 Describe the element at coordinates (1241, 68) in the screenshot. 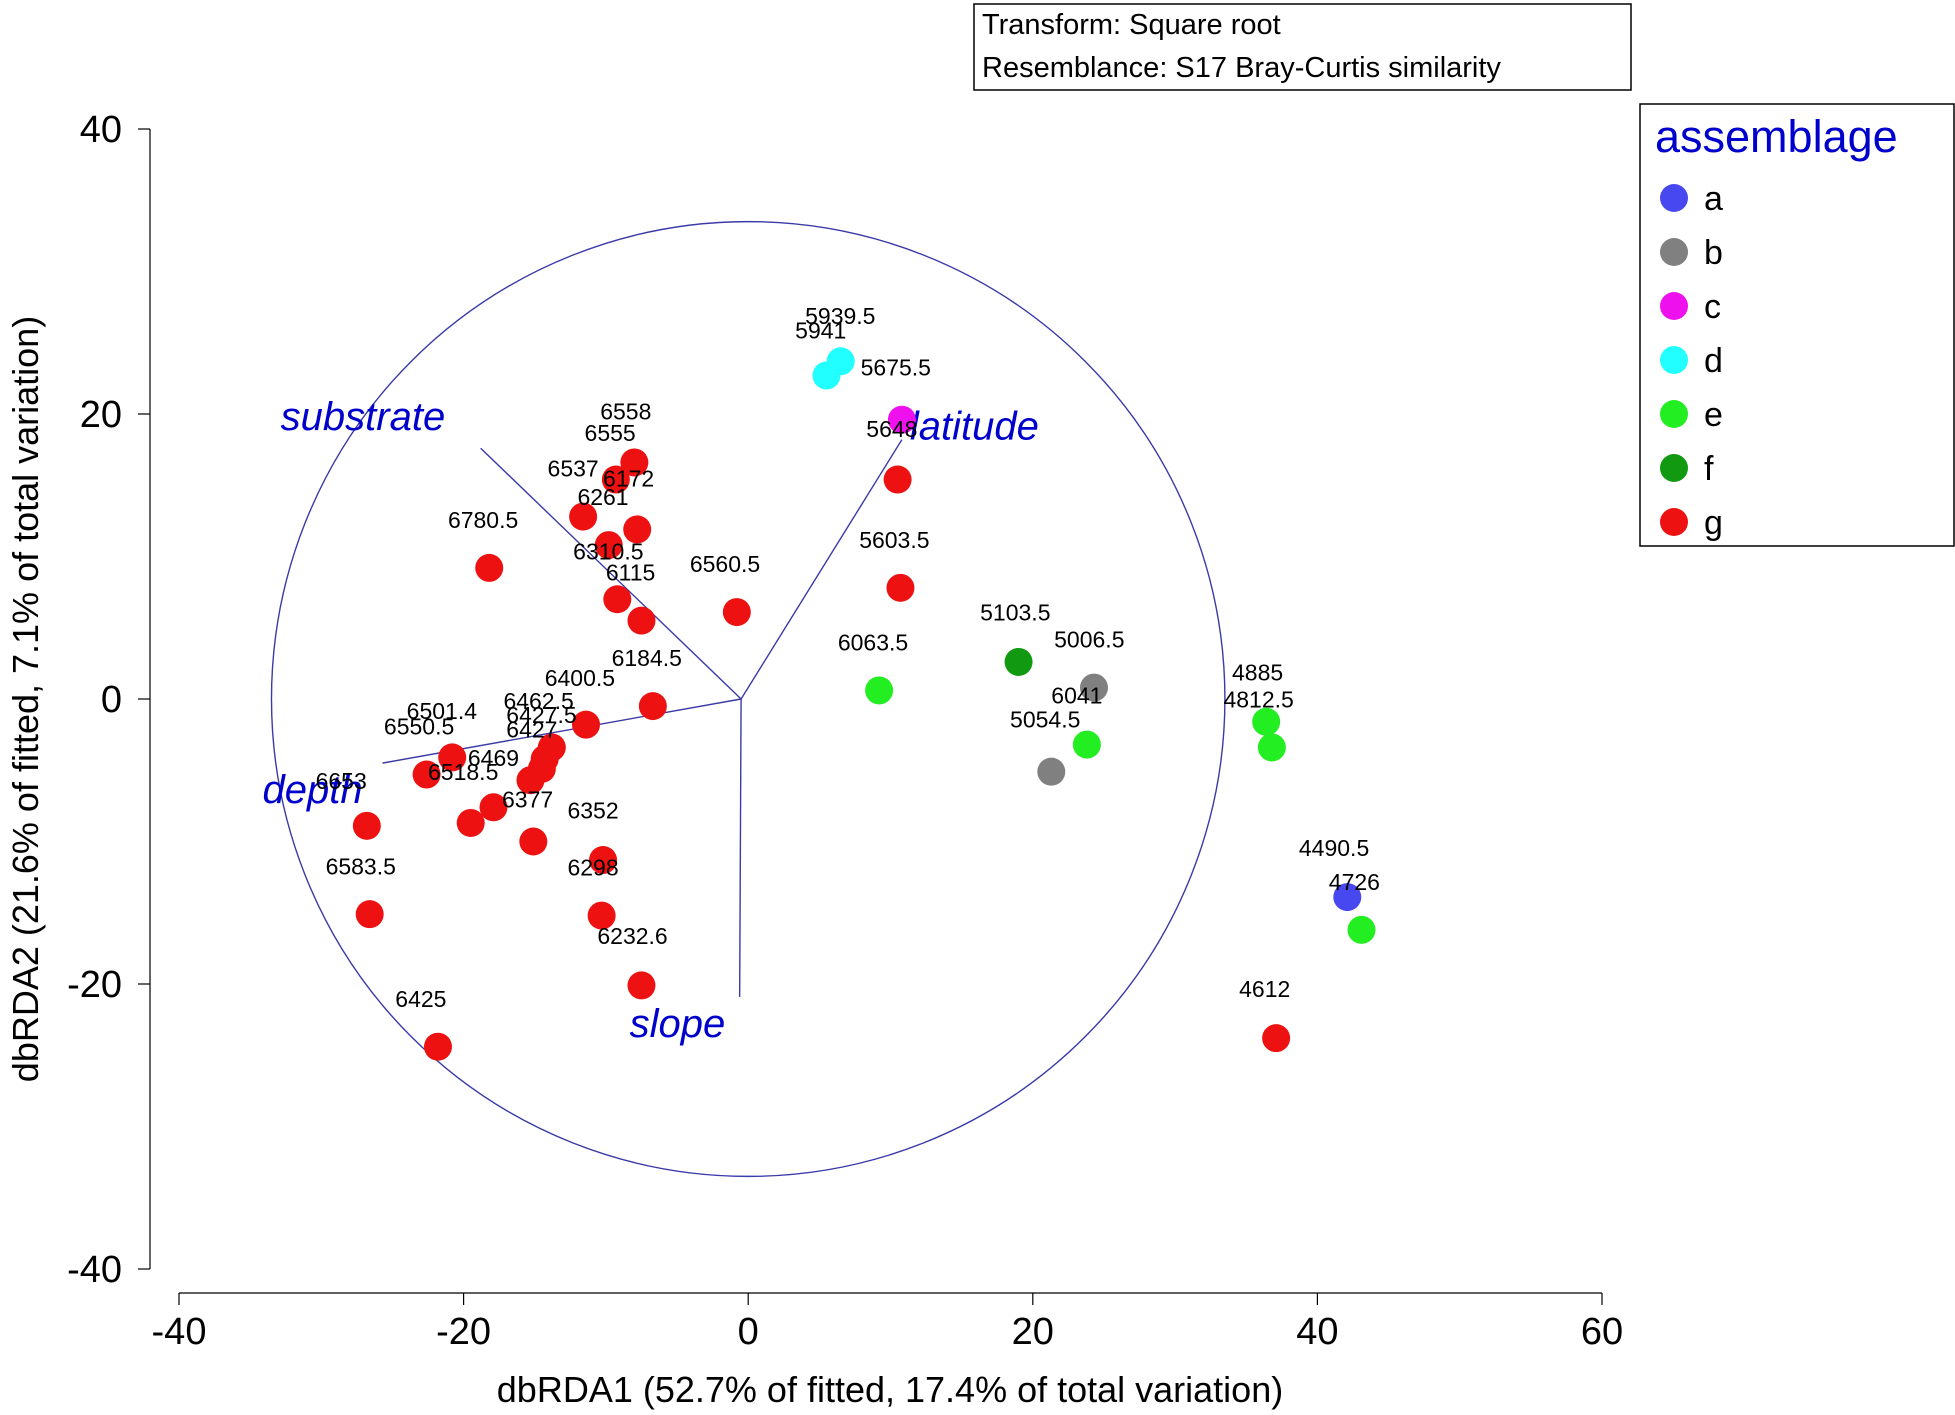

I see `info-resemblance: Resemblance: S17 Bray-Curtis similarity` at that location.